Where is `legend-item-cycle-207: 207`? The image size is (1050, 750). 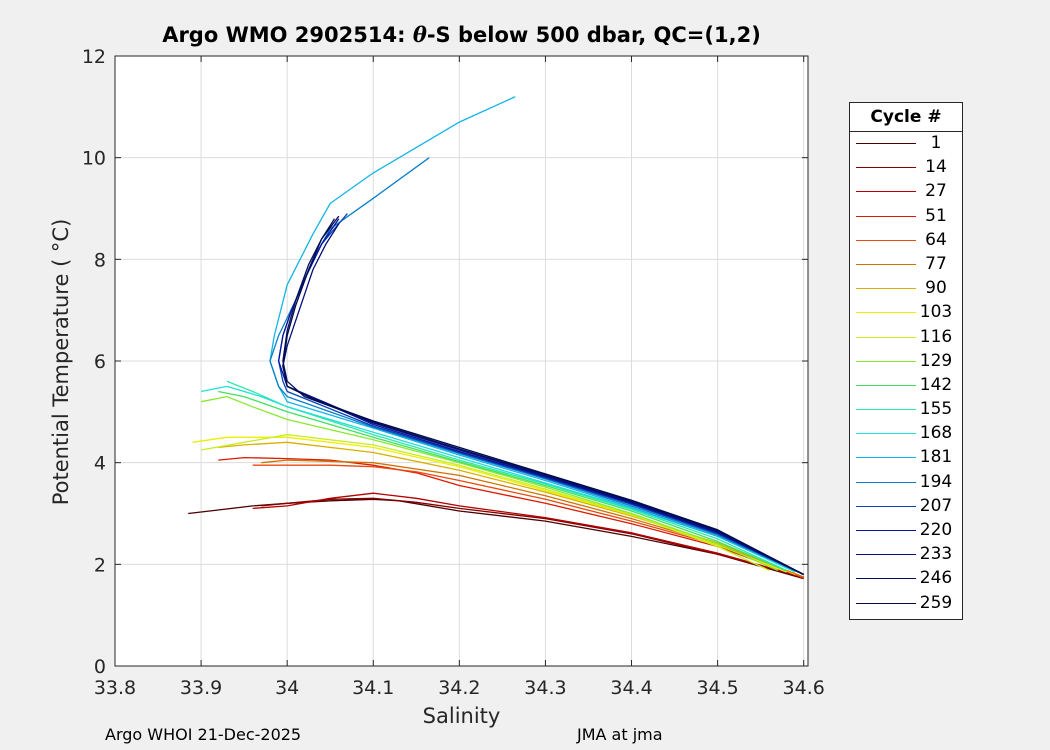
legend-item-cycle-207: 207 is located at coordinates (906, 507).